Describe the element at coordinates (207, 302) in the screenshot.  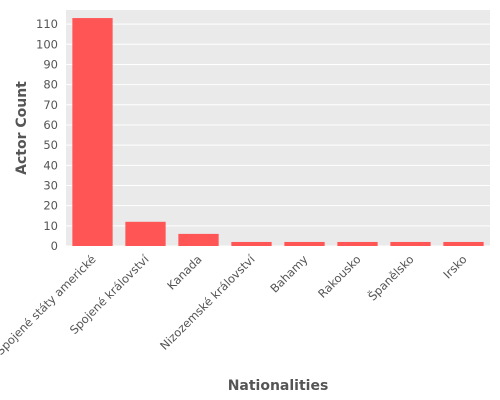
I see `x-tick-label: Nizozemské království` at that location.